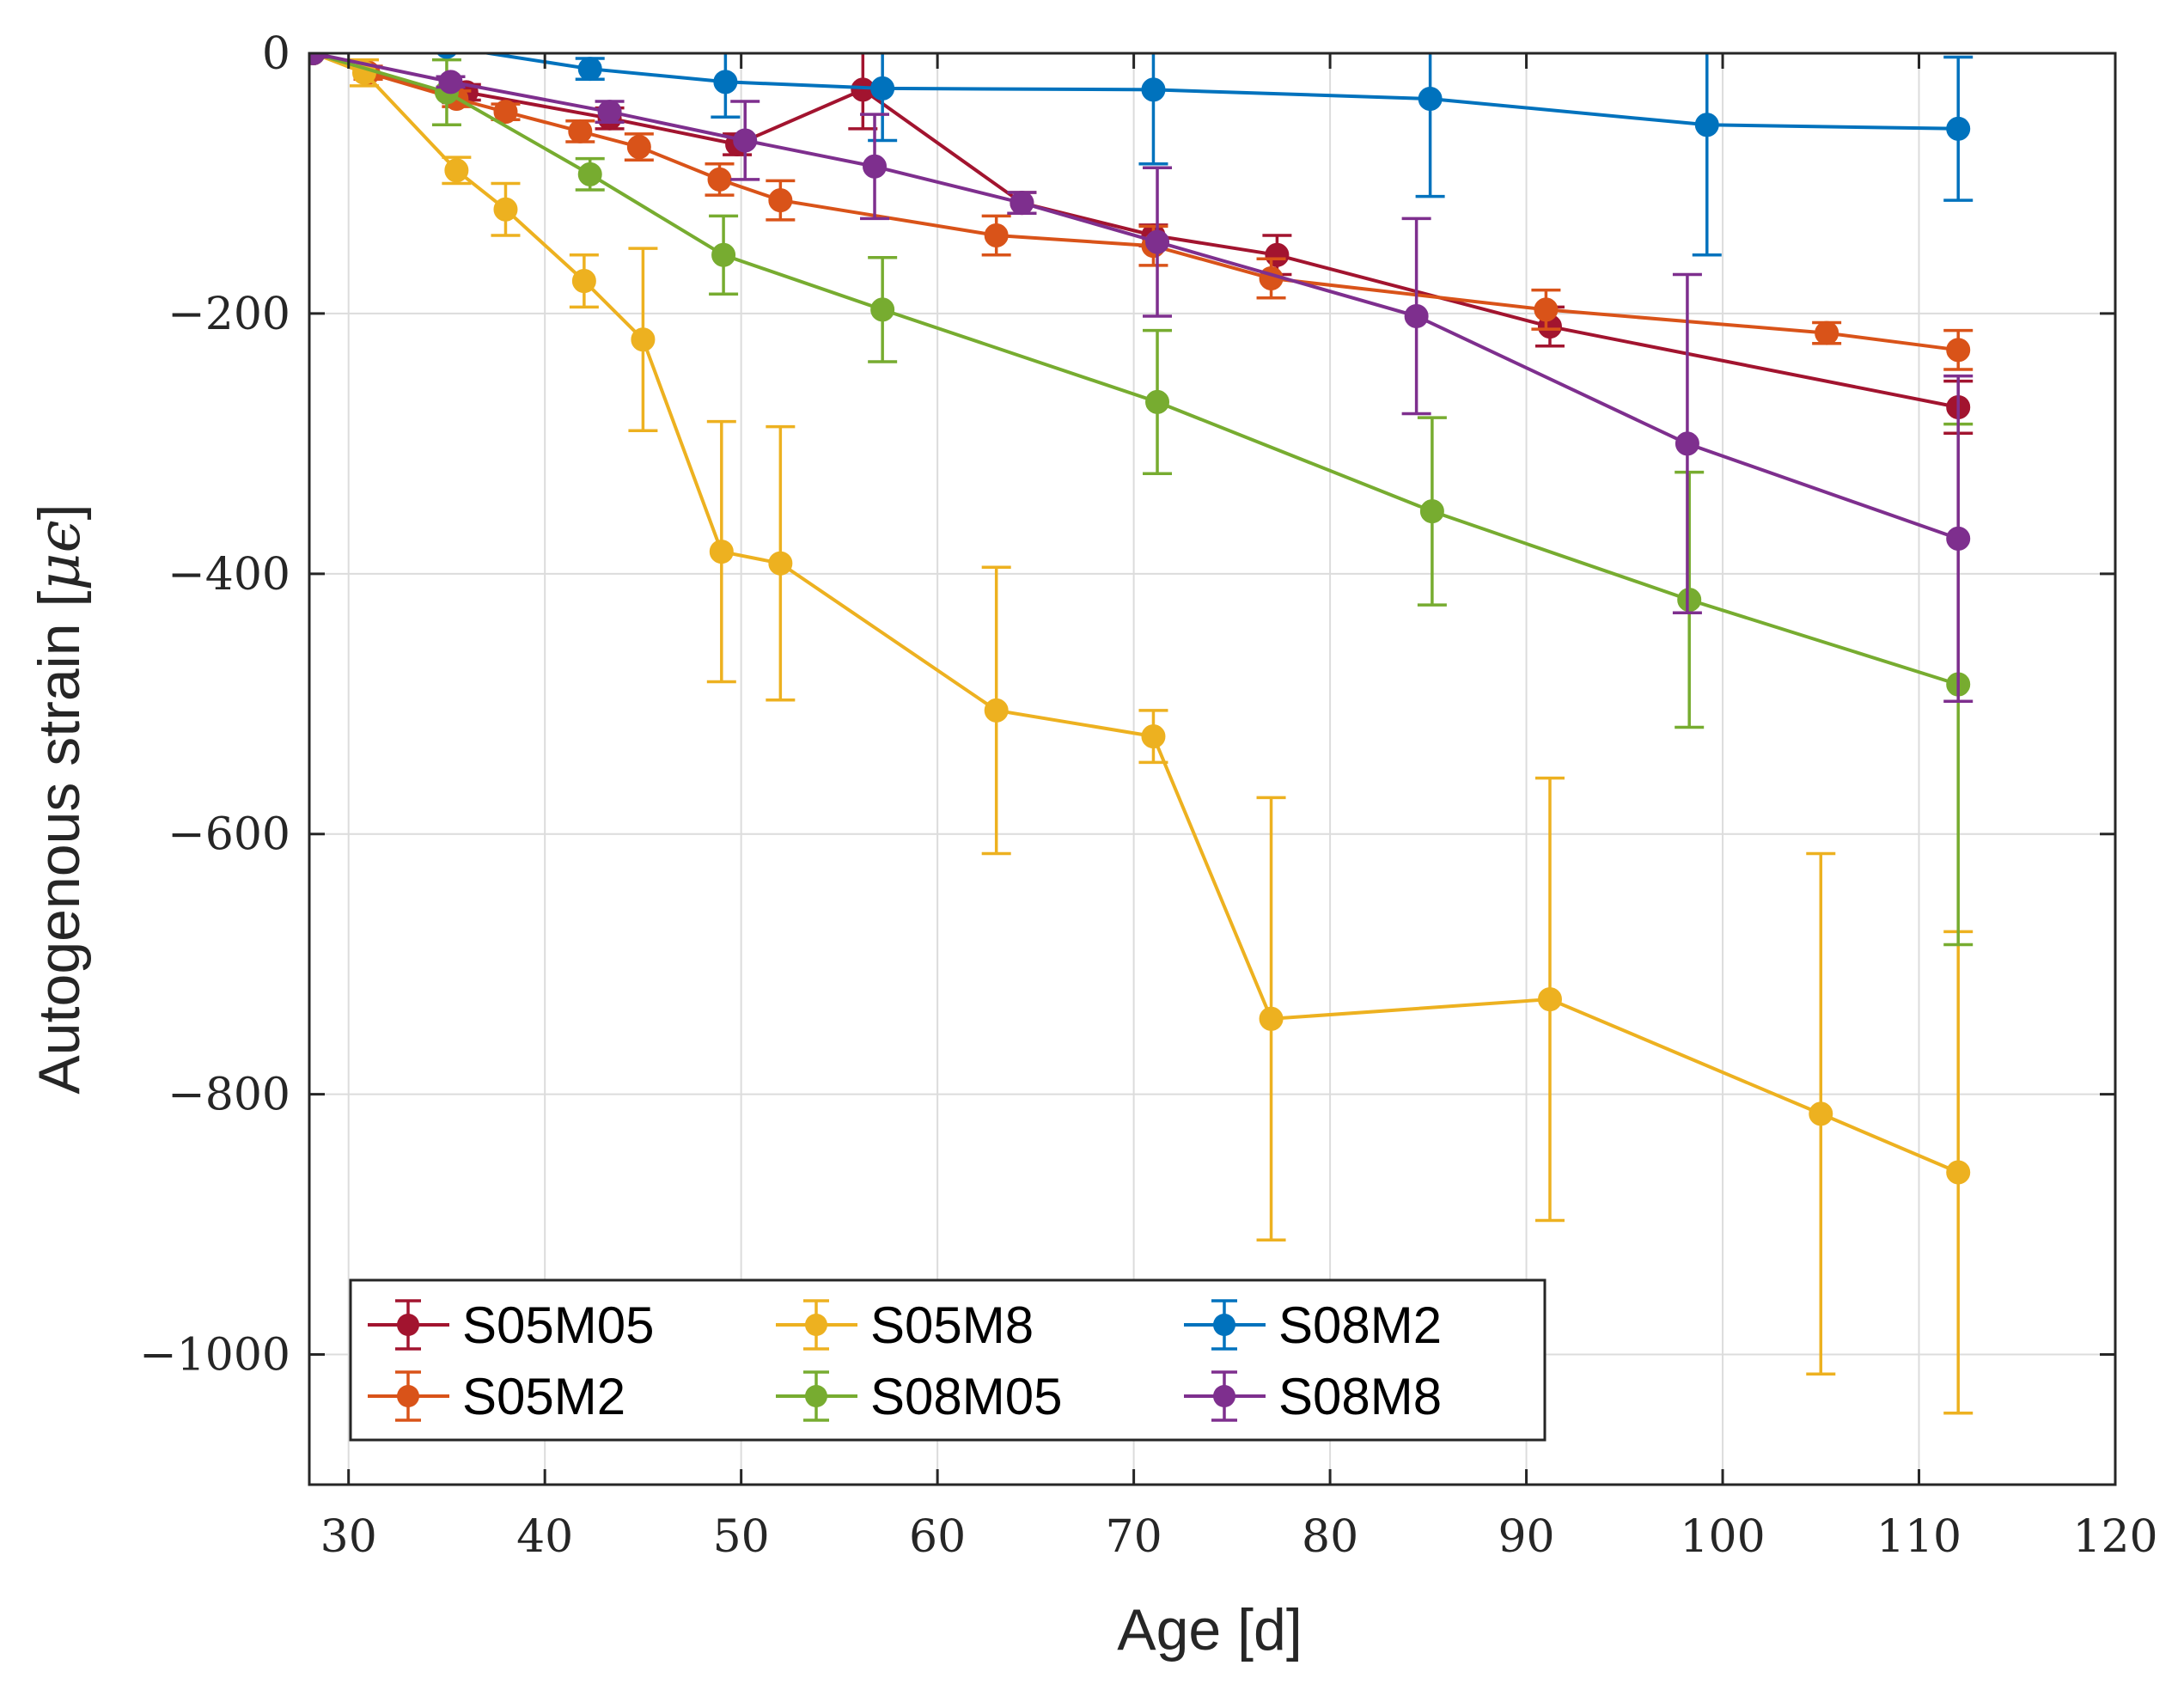 This screenshot has height=1702, width=2184. What do you see at coordinates (1209, 1629) in the screenshot?
I see `x-axis-title: Age [d]` at bounding box center [1209, 1629].